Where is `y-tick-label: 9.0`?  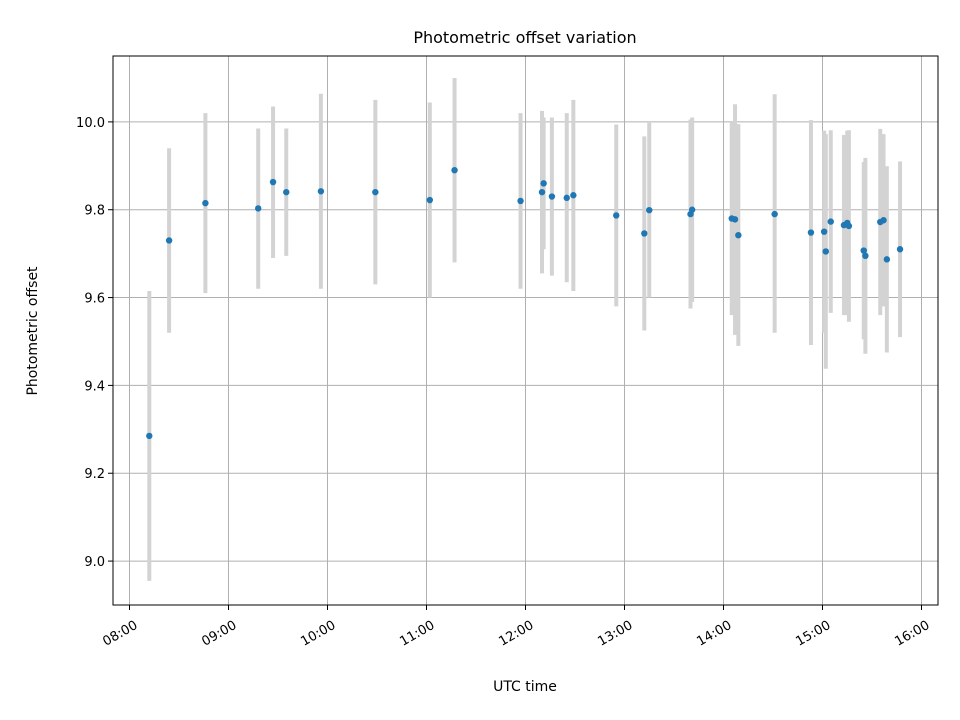
y-tick-label: 9.0 is located at coordinates (94, 562).